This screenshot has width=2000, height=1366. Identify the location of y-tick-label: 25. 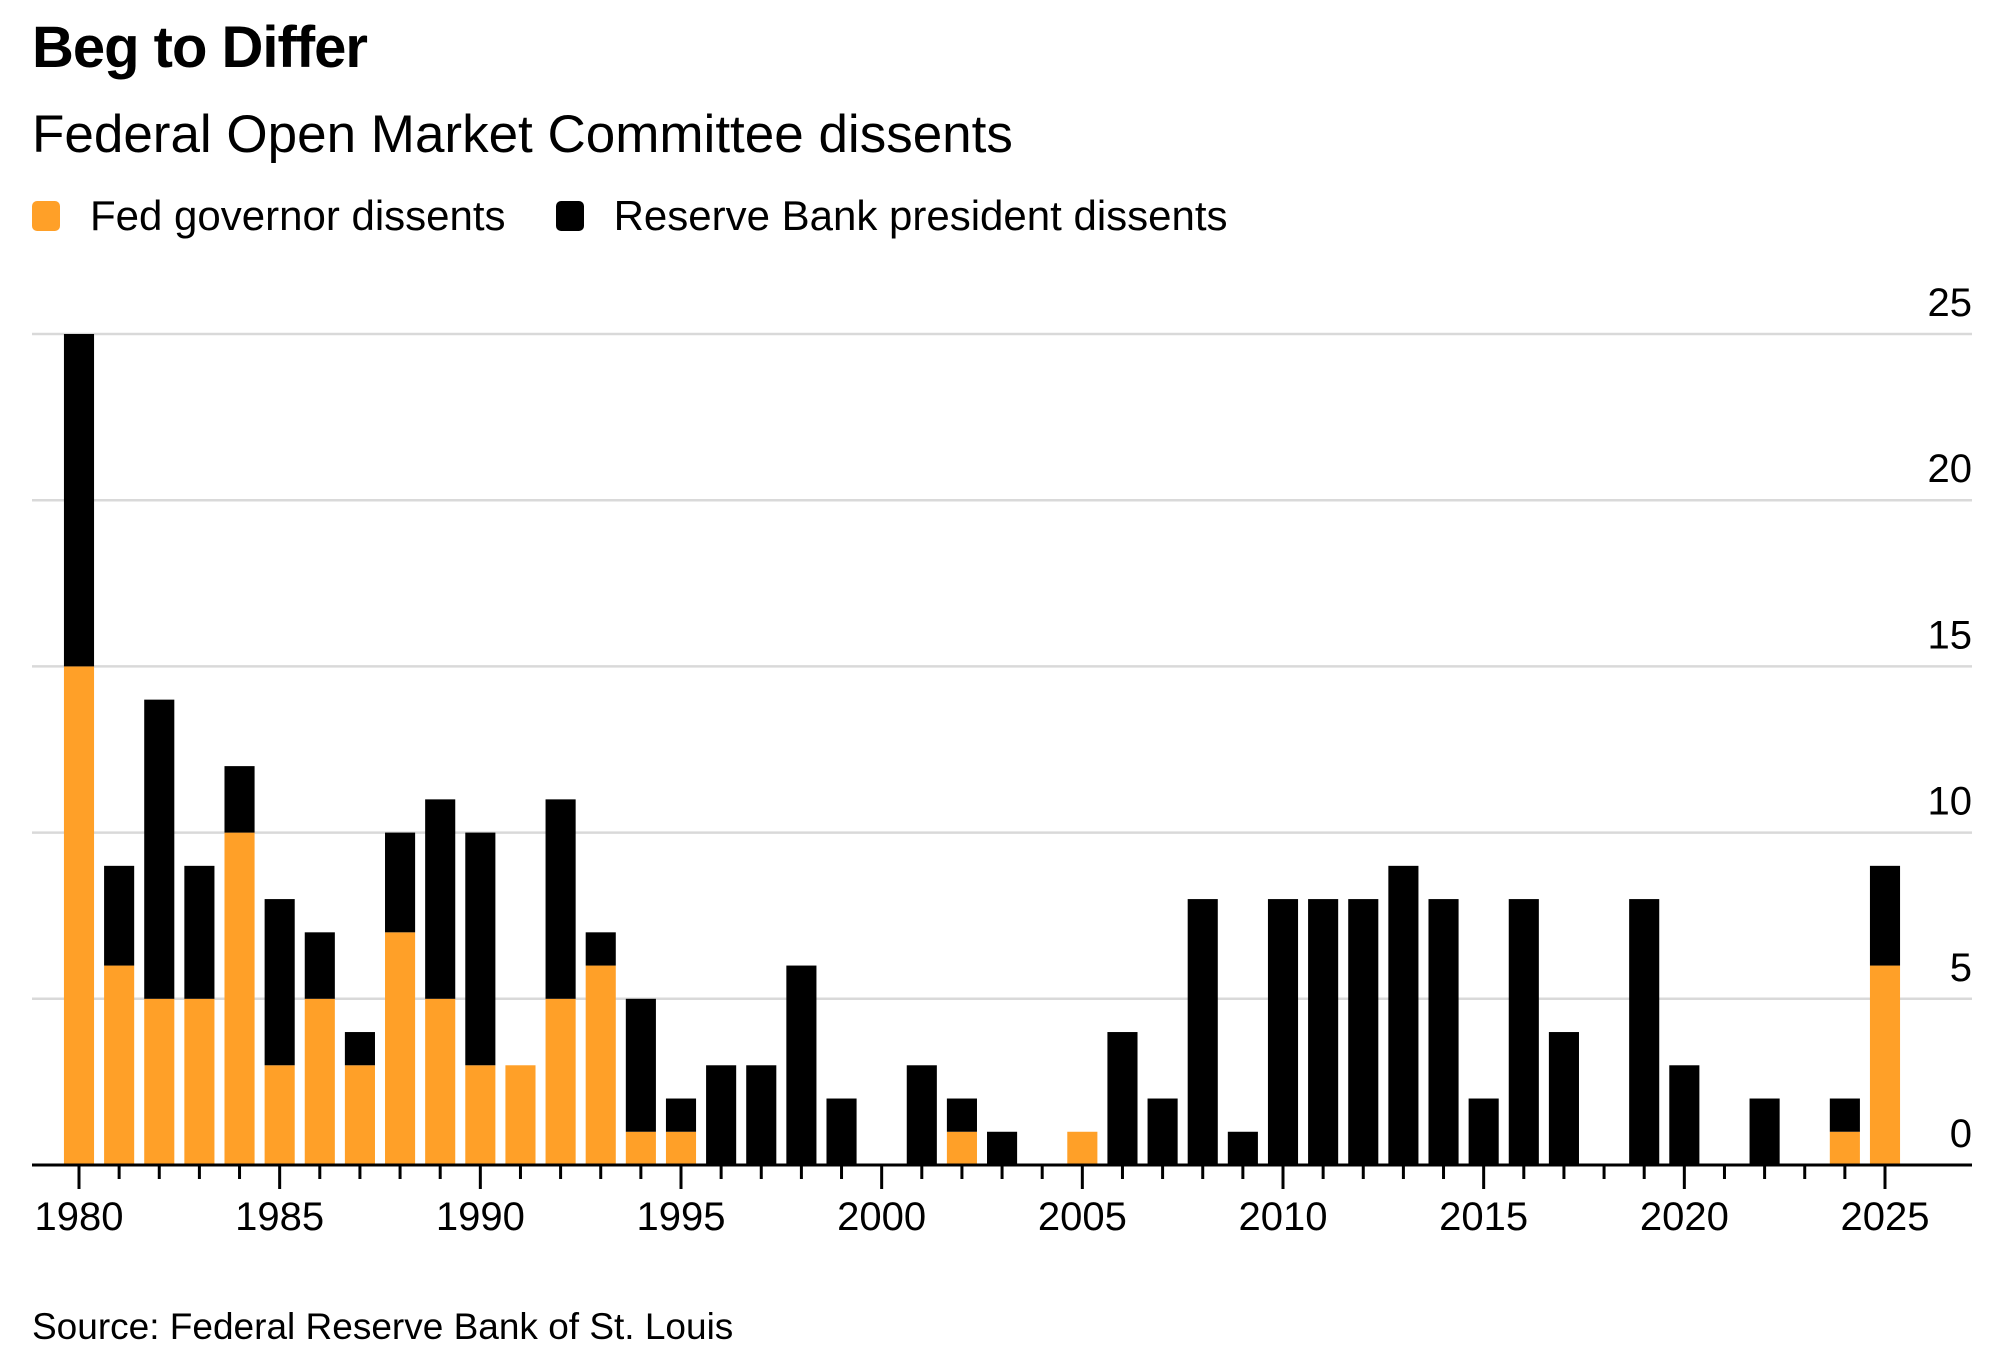
(1950, 303).